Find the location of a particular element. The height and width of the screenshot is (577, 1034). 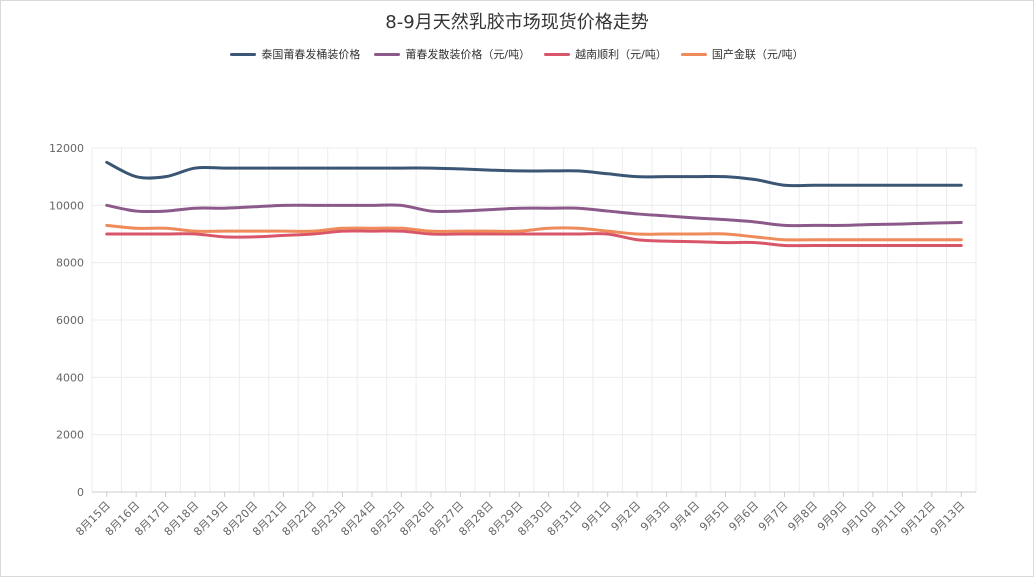

x-tick-label: 9月2日 is located at coordinates (626, 516).